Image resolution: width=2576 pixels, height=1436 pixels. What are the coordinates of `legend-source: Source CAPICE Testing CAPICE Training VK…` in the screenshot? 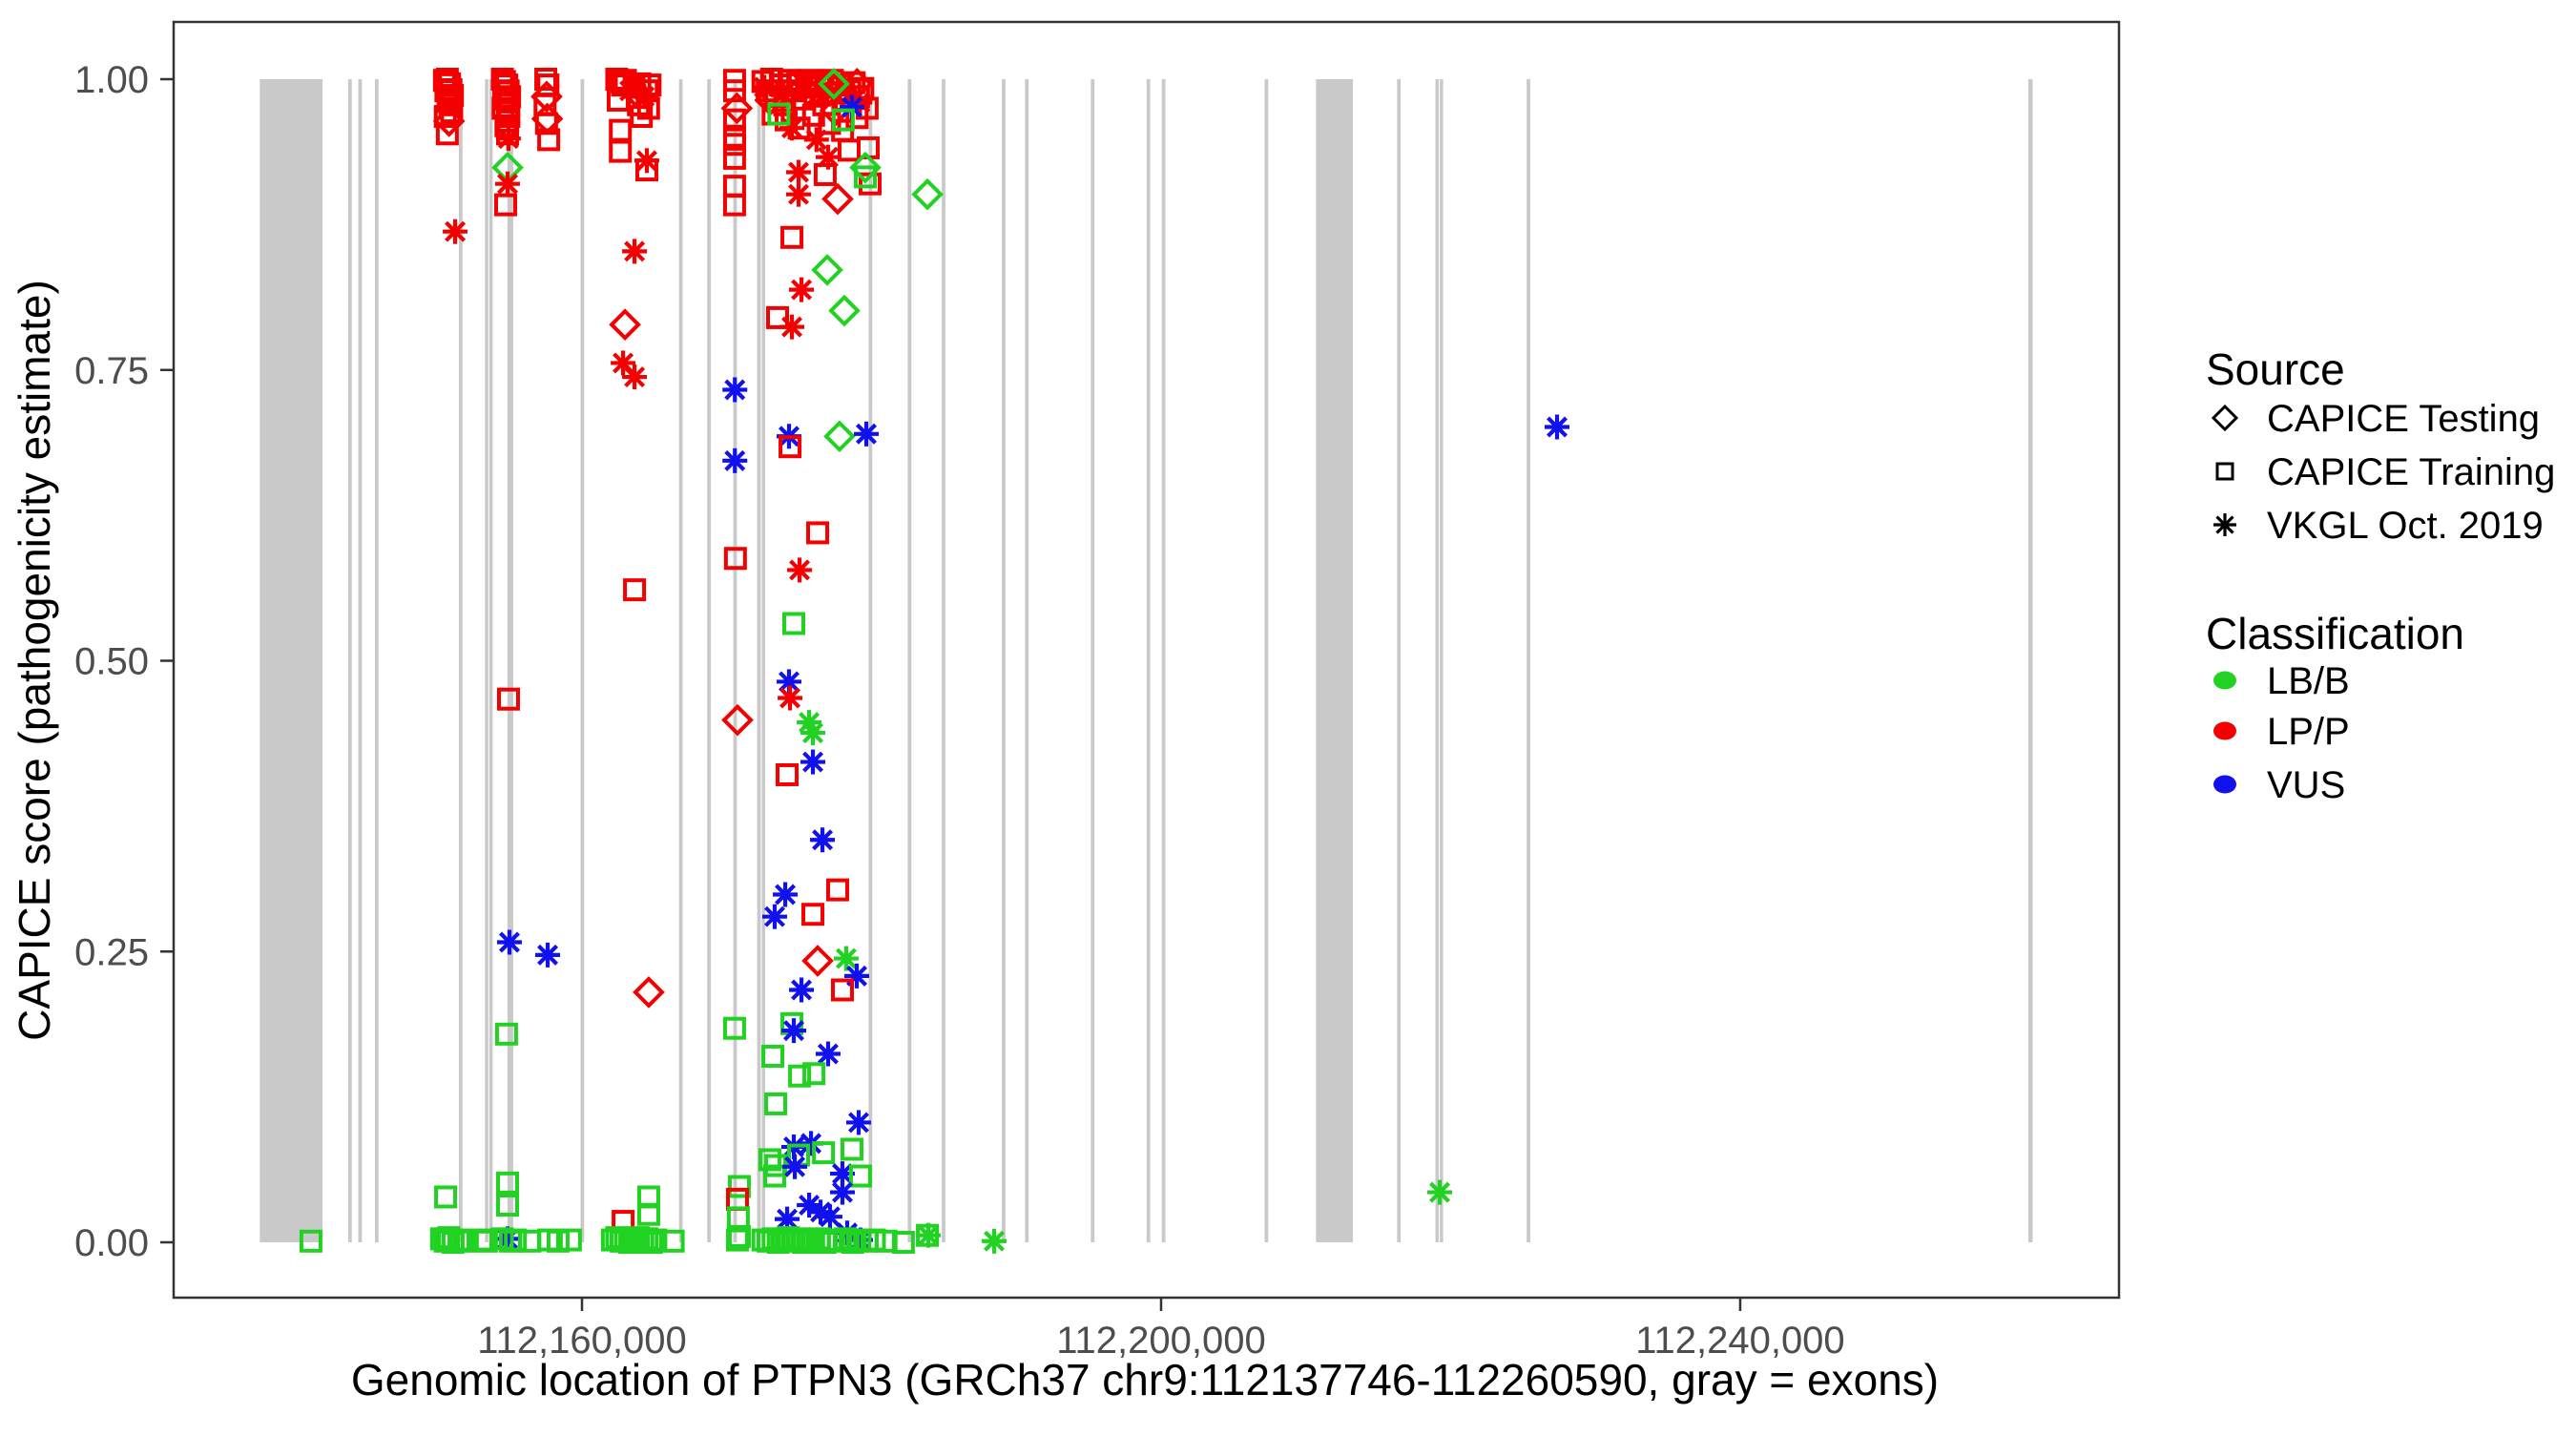 It's located at (2380, 445).